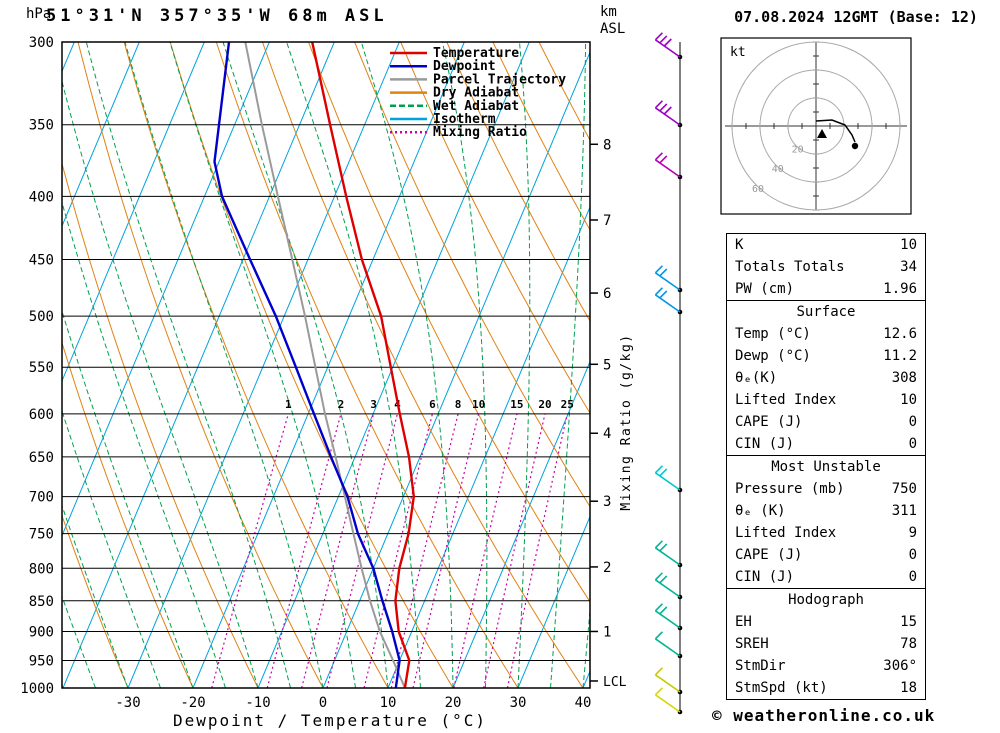 This screenshot has height=733, width=1000. What do you see at coordinates (41, 498) in the screenshot?
I see `pressure-tick-label: 700` at bounding box center [41, 498].